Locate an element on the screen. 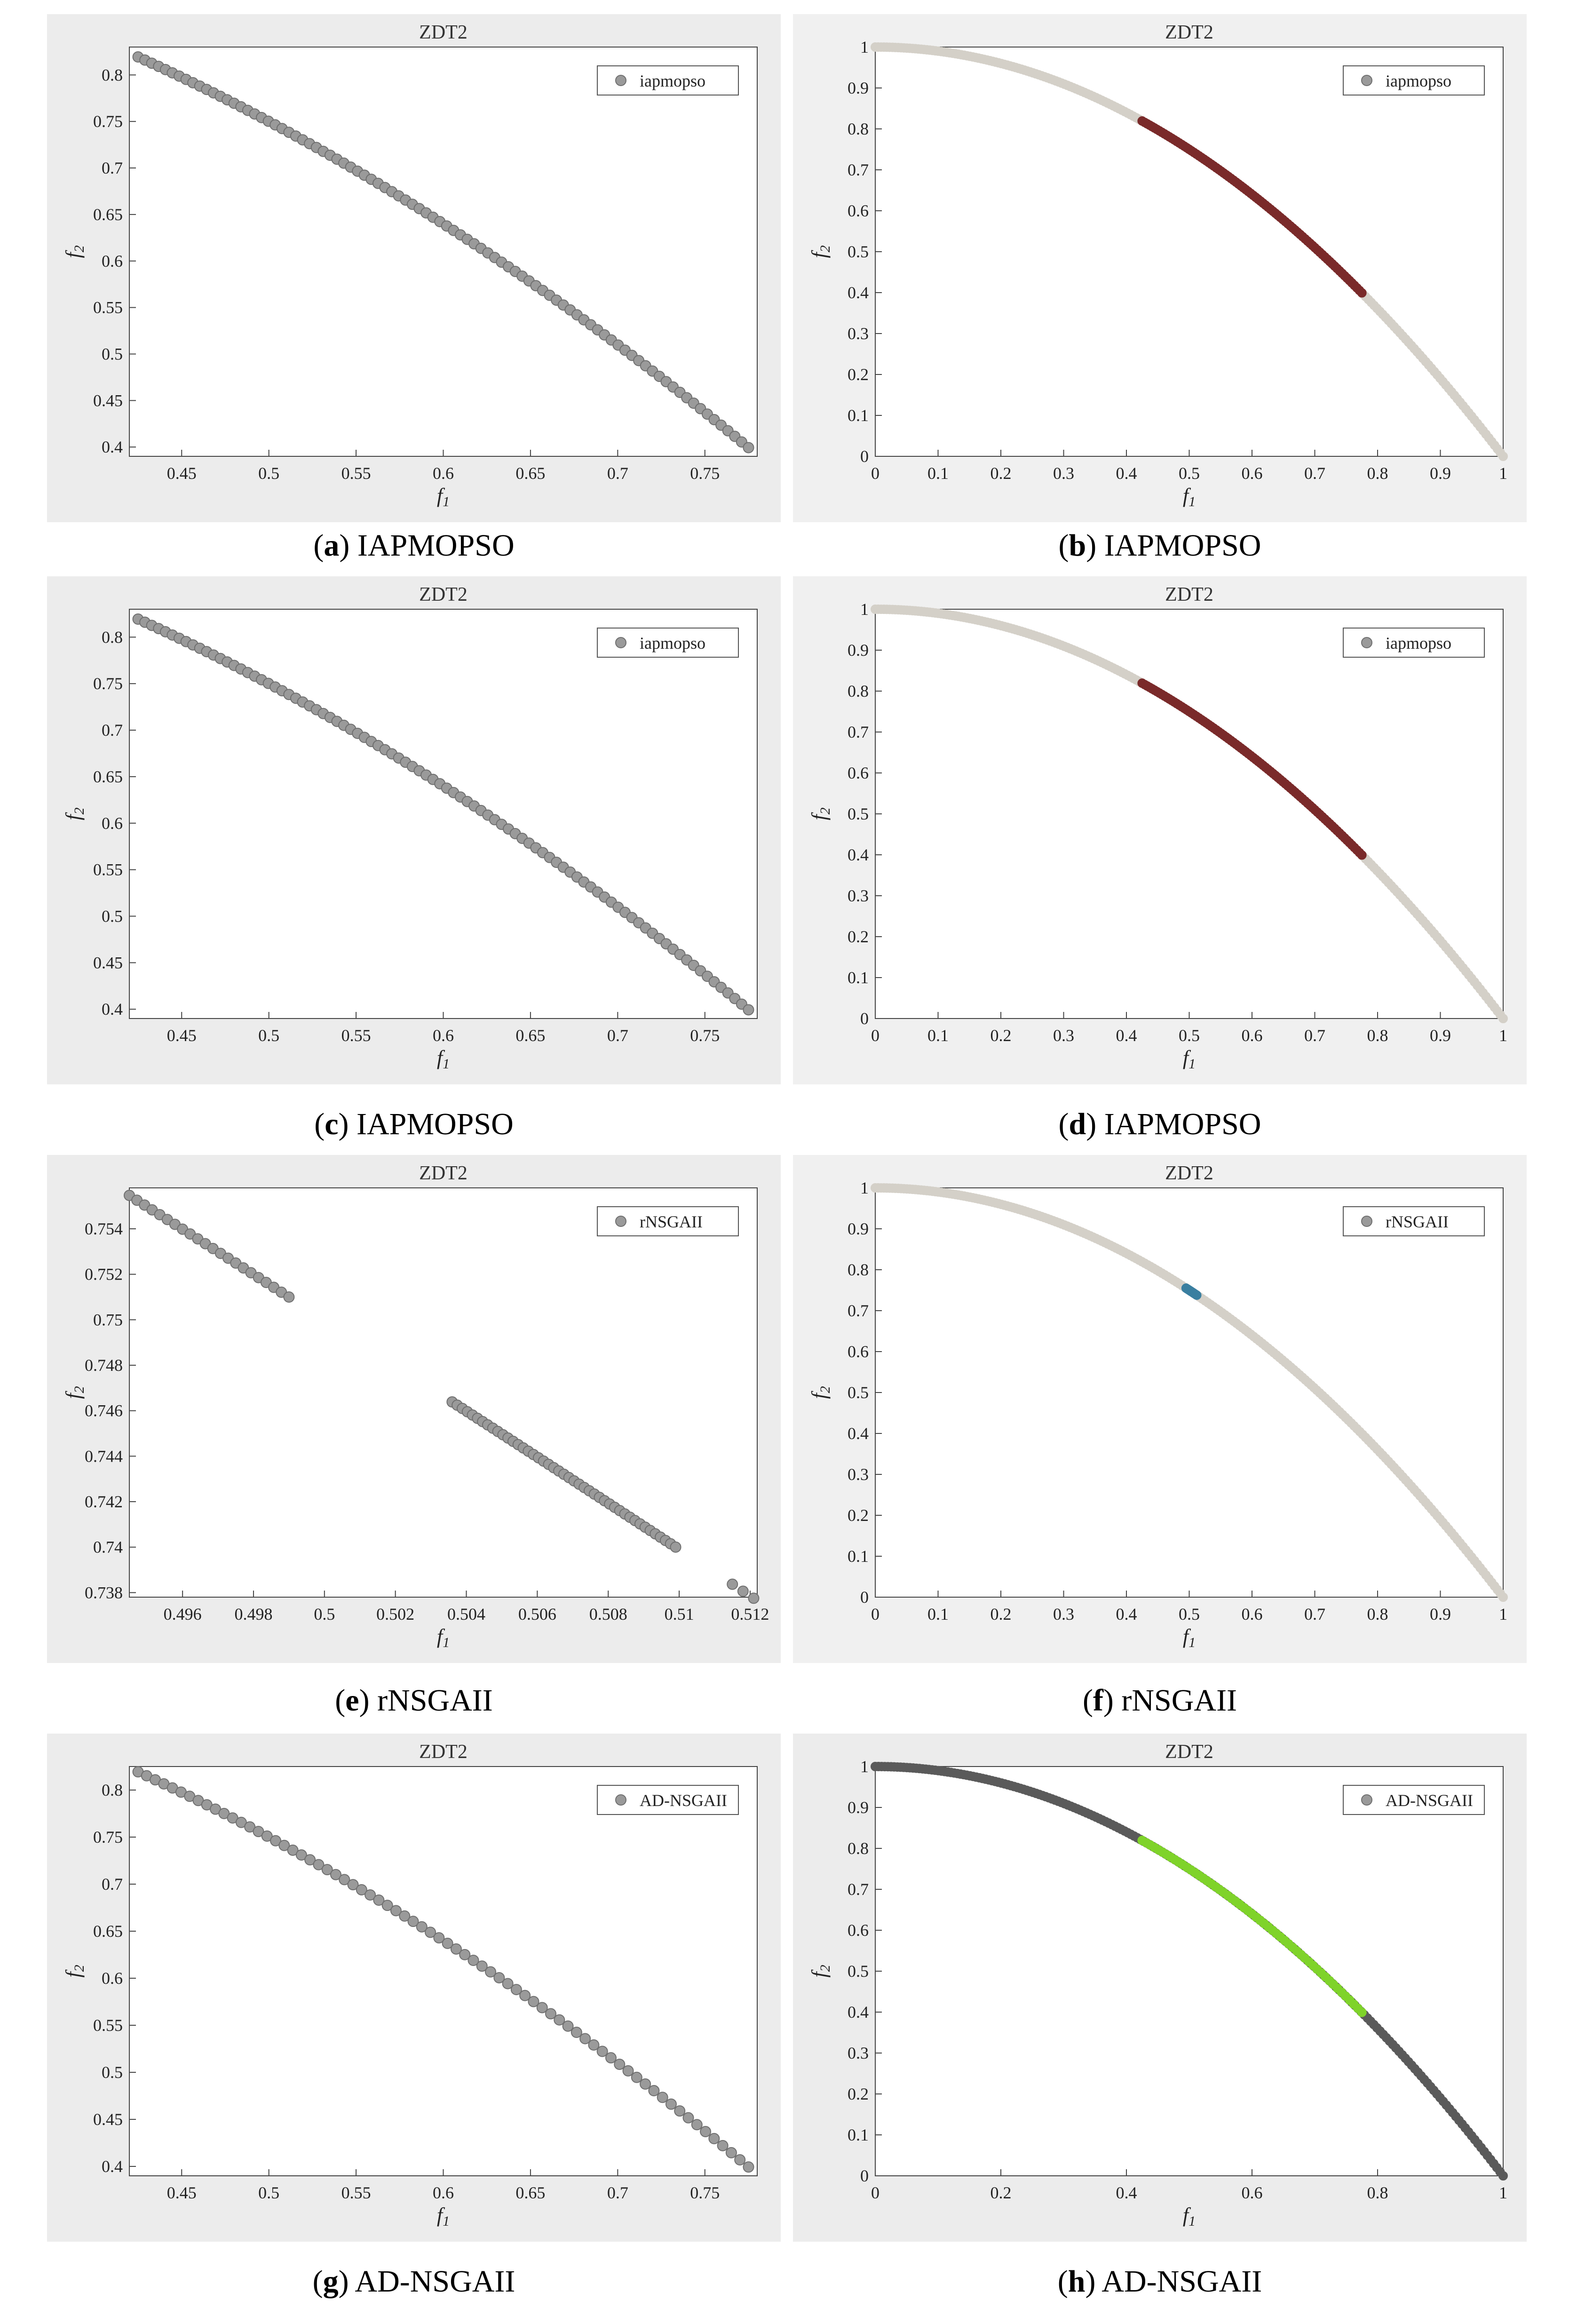 This screenshot has width=1569, height=2324. y-tick-label: 0.744 is located at coordinates (104, 1456).